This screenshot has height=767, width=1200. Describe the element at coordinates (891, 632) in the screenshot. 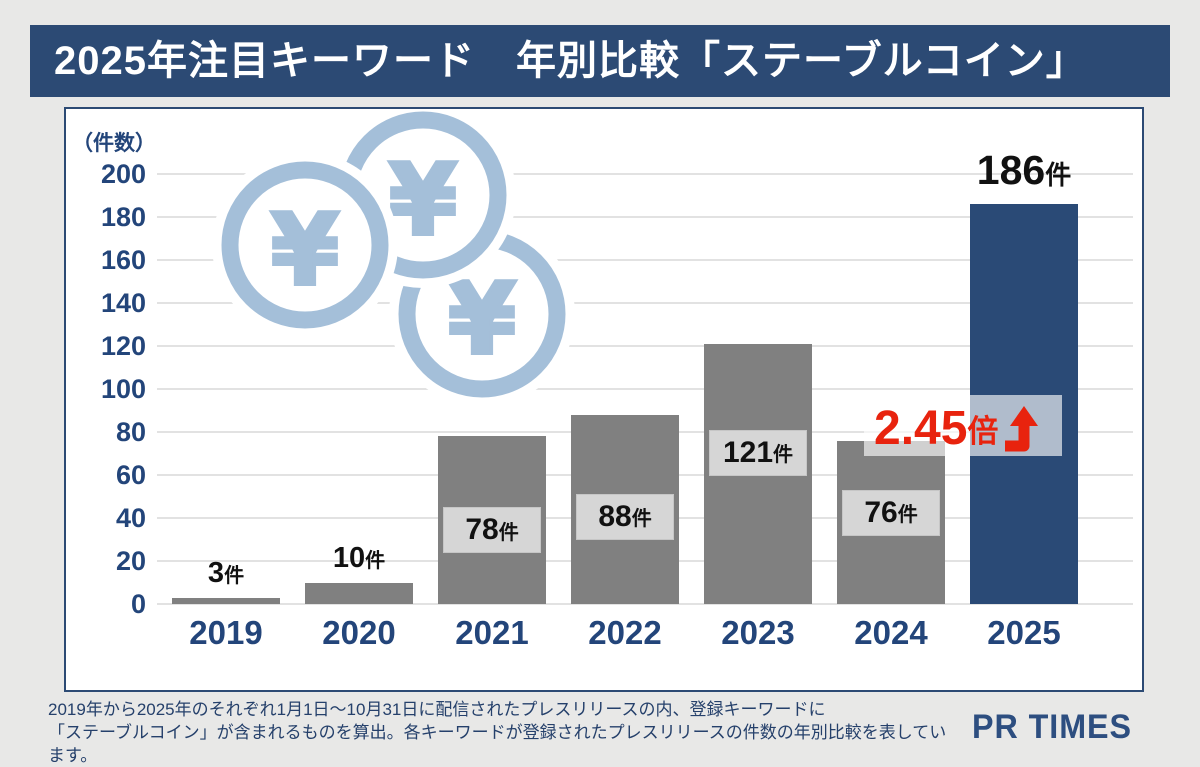

I see `x-axis-label-2024: 2024` at that location.